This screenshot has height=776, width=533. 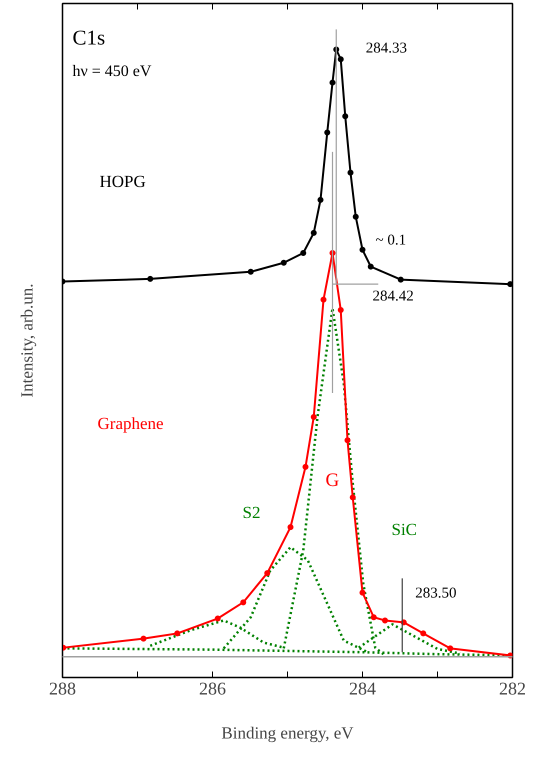 What do you see at coordinates (123, 181) in the screenshot?
I see `text: HOPG` at bounding box center [123, 181].